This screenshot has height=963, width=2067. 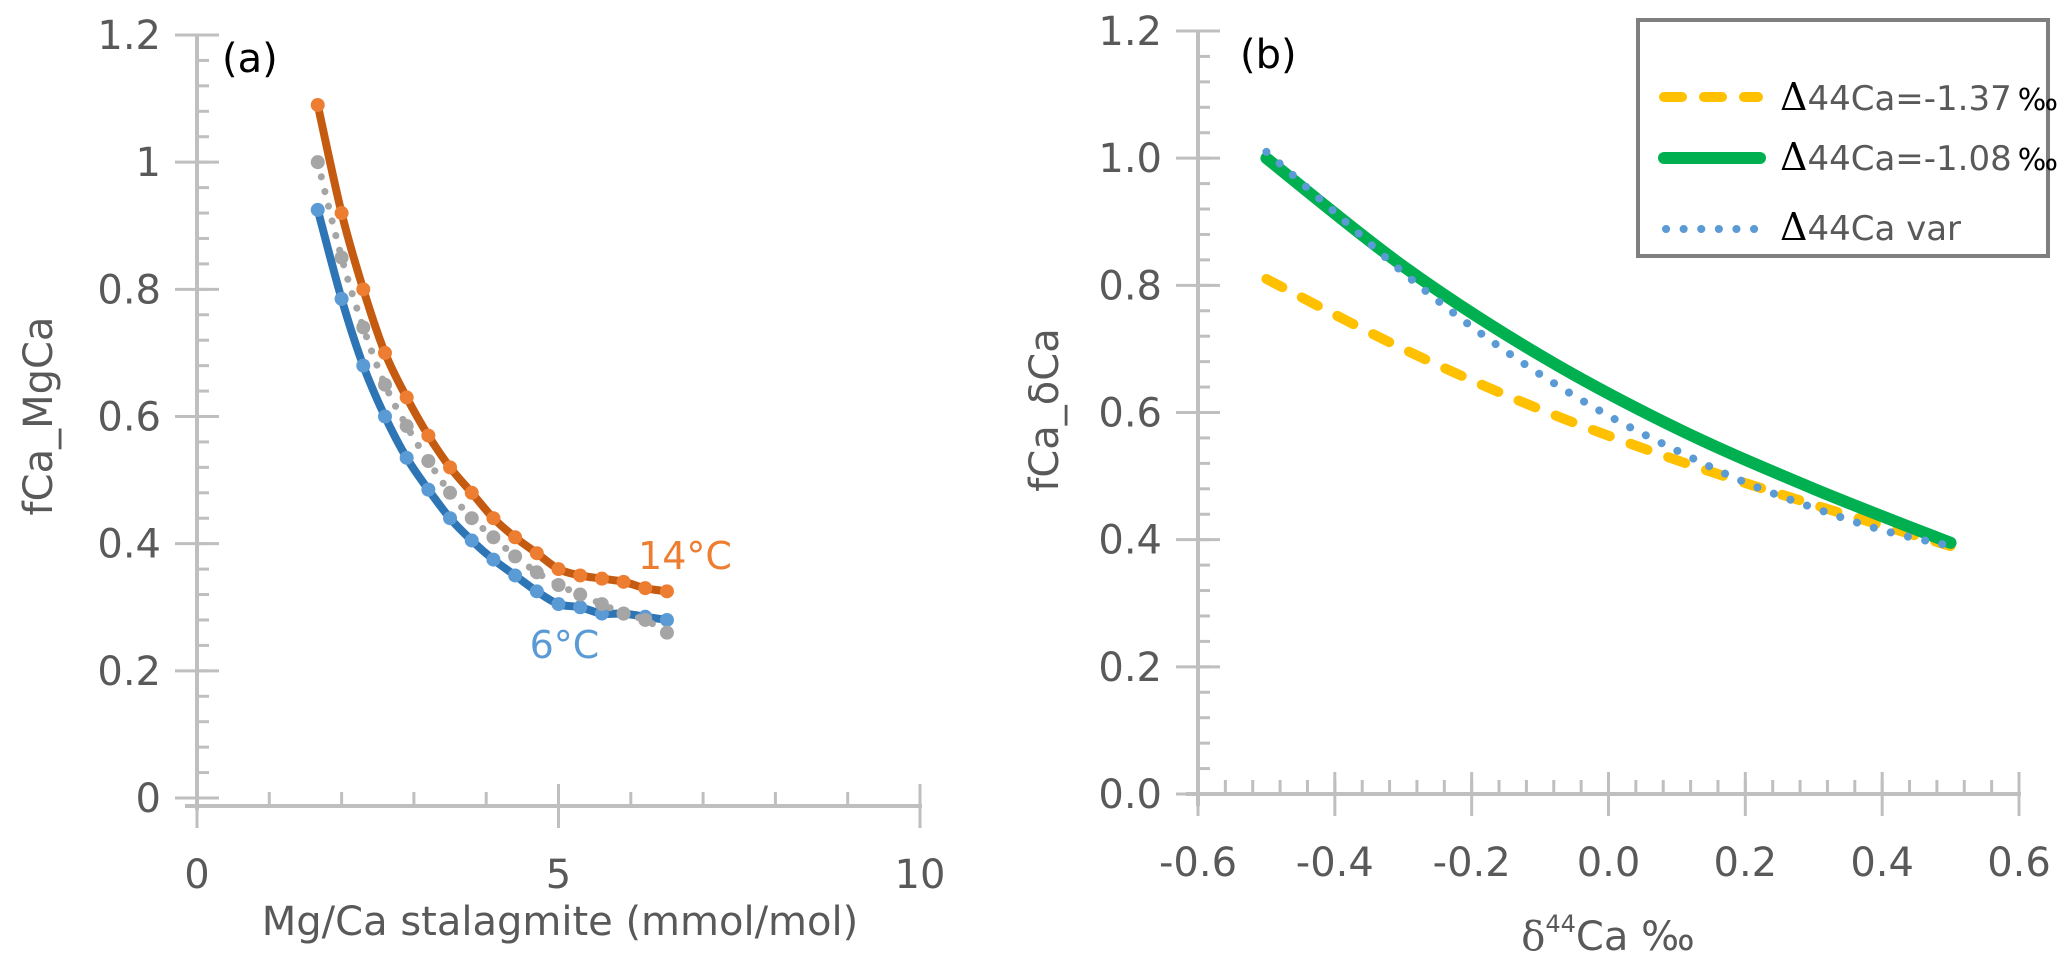 What do you see at coordinates (1533, 937) in the screenshot?
I see `x-title-delta: δ` at bounding box center [1533, 937].